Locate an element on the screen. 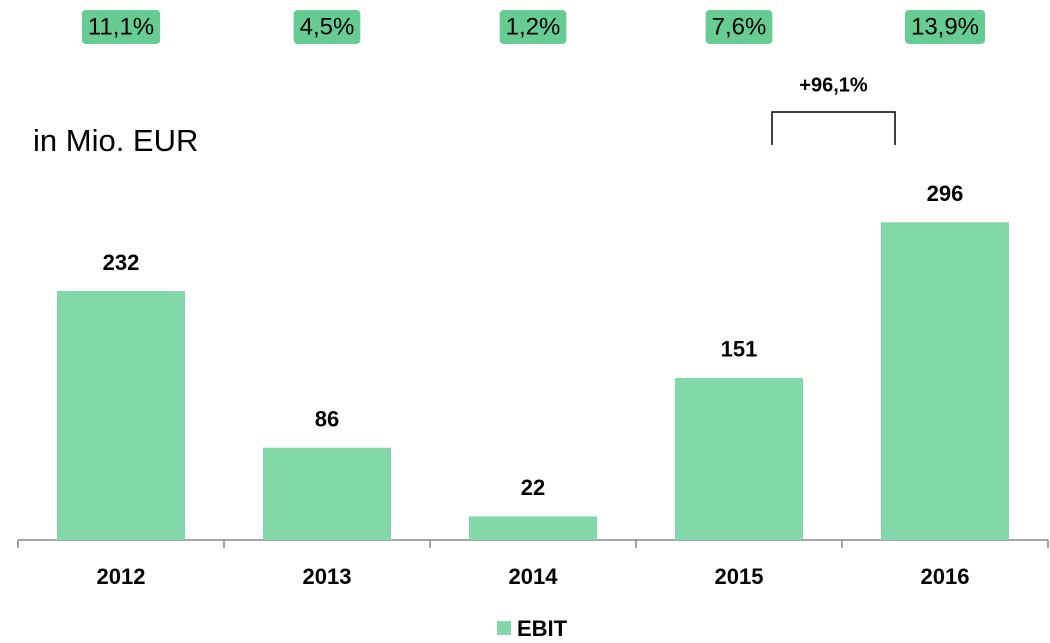 This screenshot has height=643, width=1050. value-label: 151 is located at coordinates (739, 349).